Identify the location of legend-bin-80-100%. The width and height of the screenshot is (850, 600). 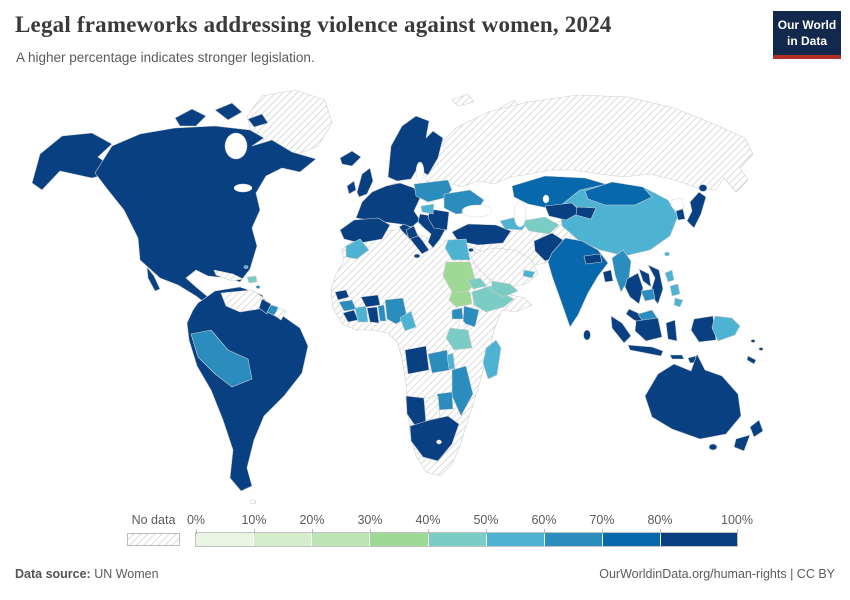
(699, 539).